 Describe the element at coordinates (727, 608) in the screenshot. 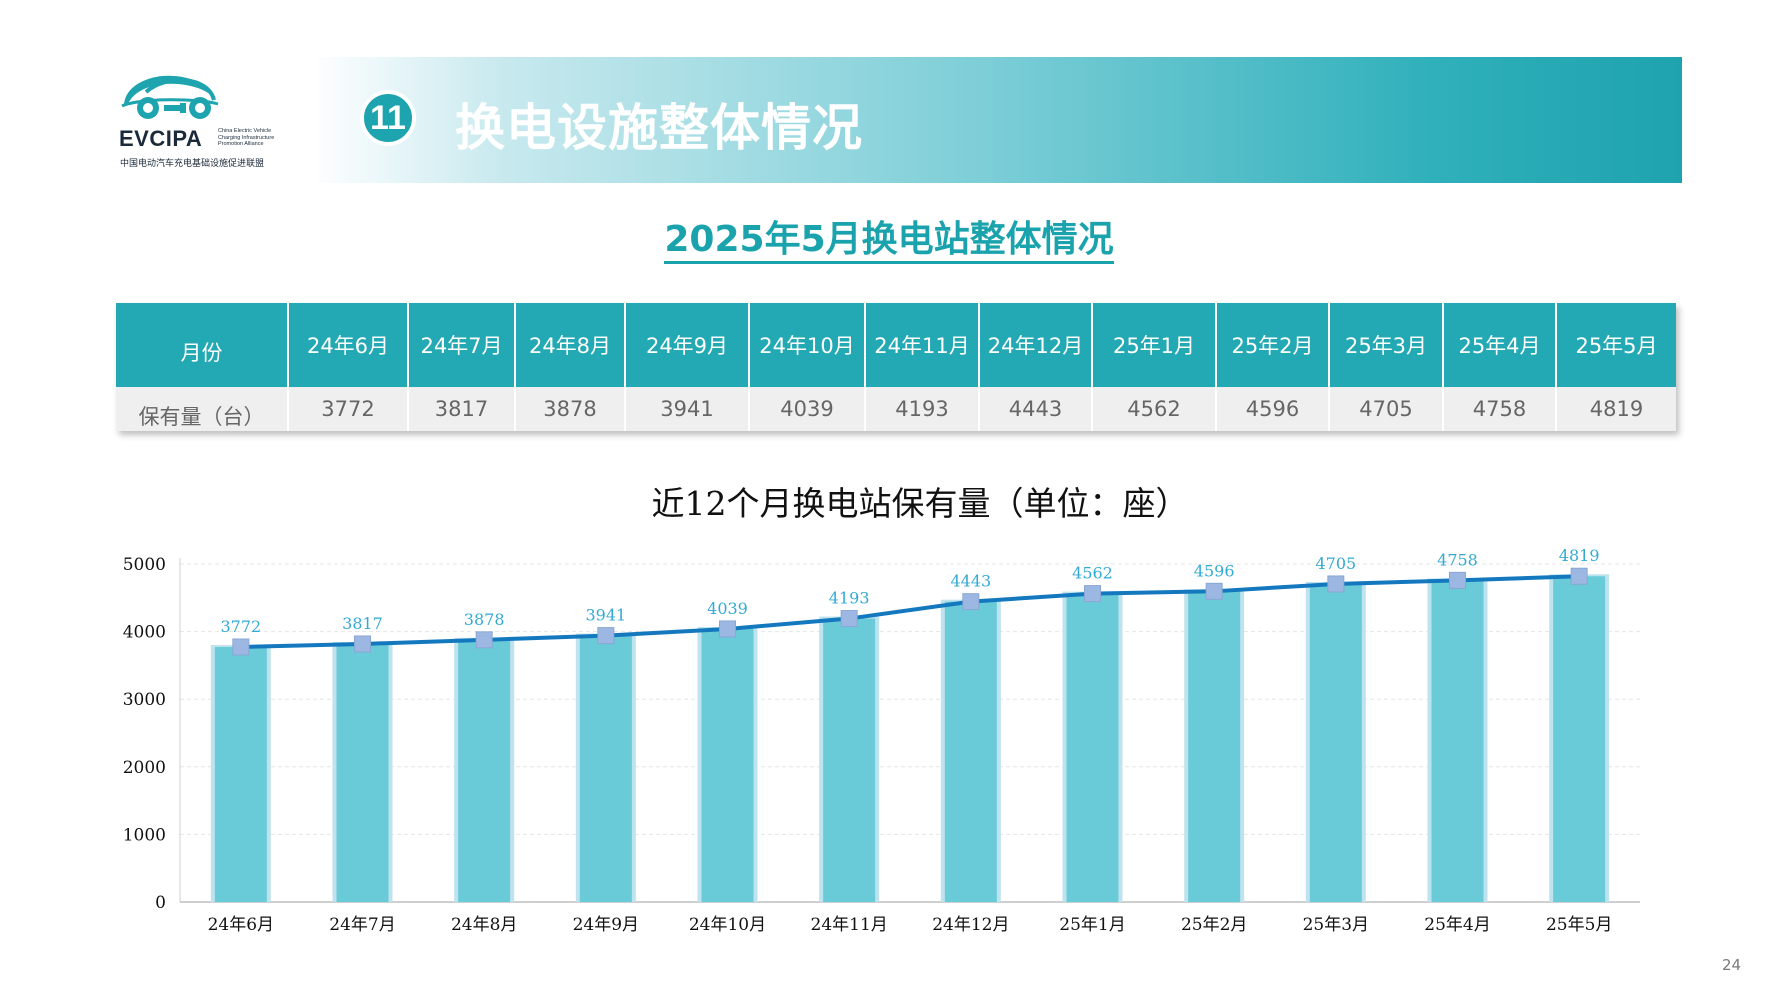

I see `data-label: 4039` at that location.